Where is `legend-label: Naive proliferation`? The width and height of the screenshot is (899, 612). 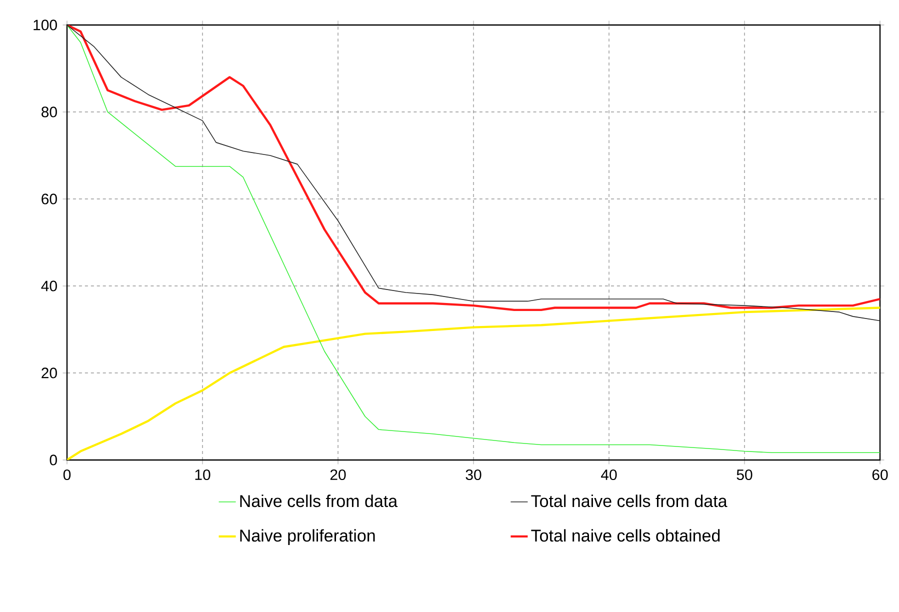
legend-label: Naive proliferation is located at coordinates (307, 537).